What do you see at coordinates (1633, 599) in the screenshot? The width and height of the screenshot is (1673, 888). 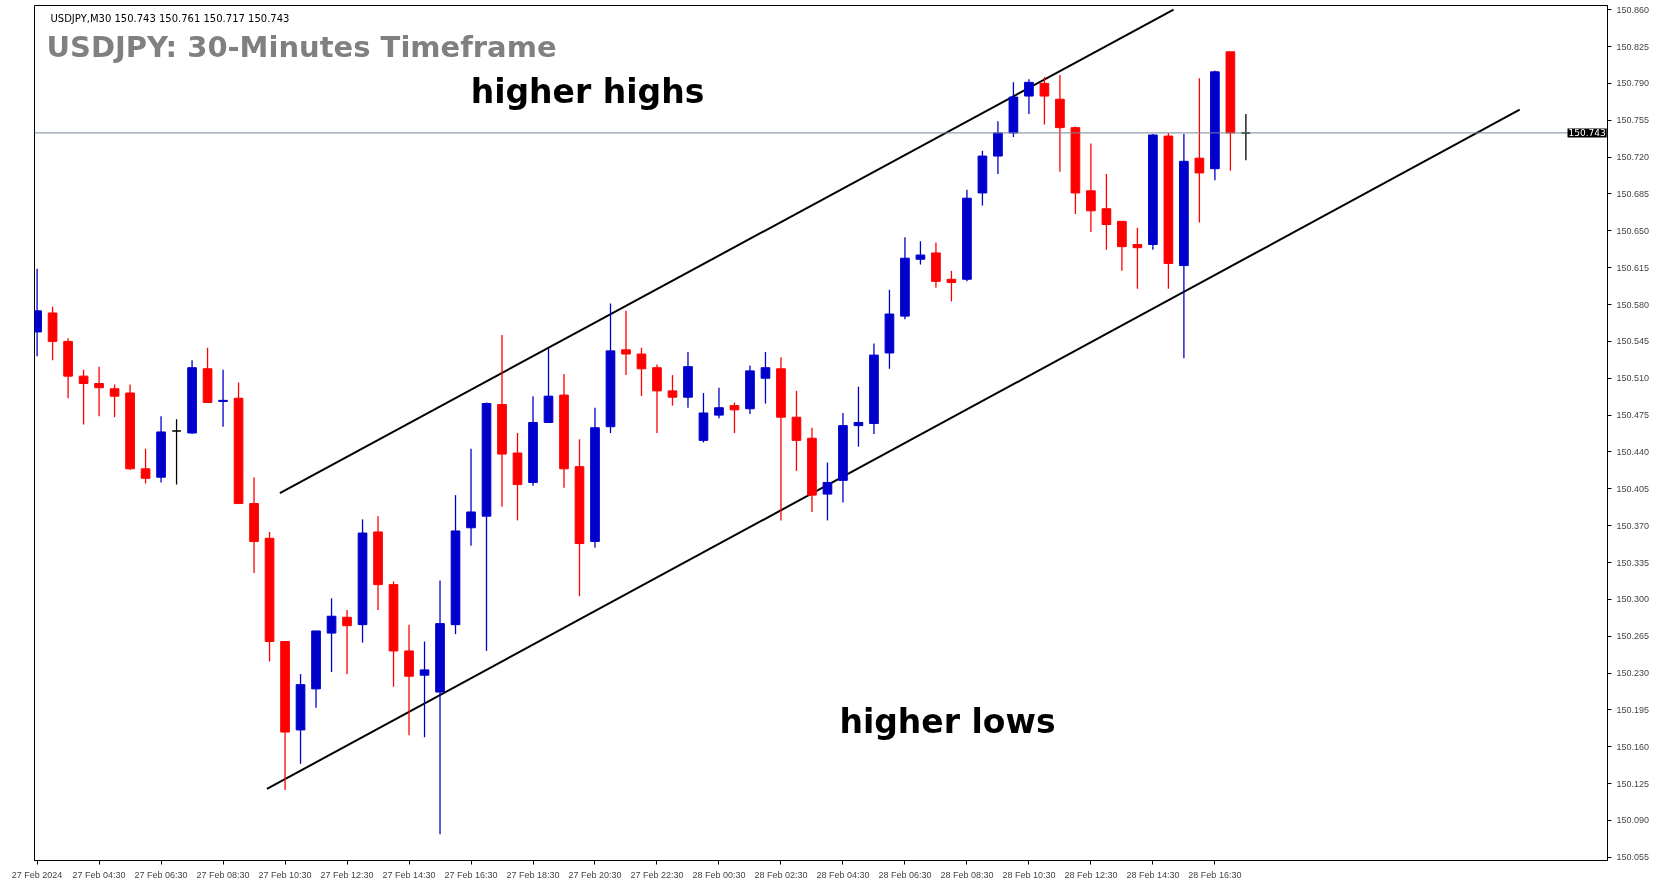 I see `y-tick-label: 150.300` at bounding box center [1633, 599].